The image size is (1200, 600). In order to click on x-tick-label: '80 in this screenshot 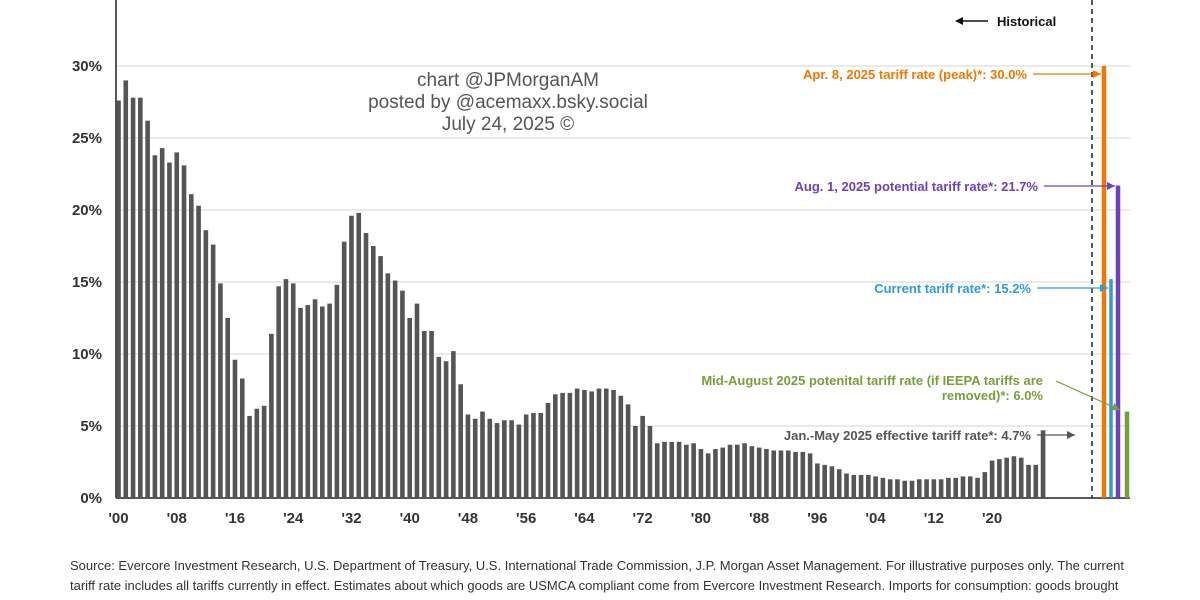, I will do `click(701, 518)`.